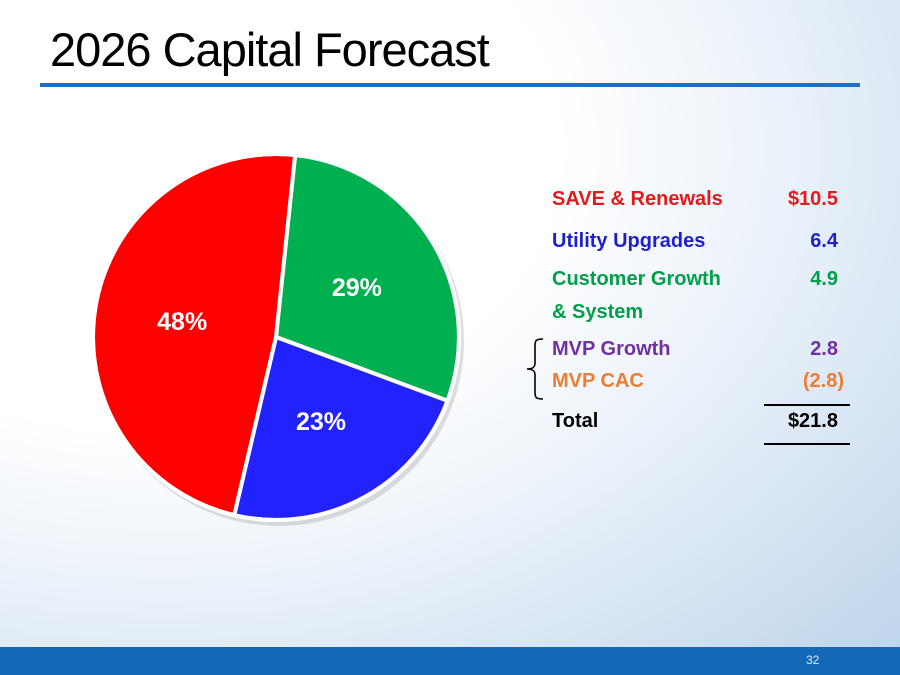 The height and width of the screenshot is (675, 900). Describe the element at coordinates (357, 288) in the screenshot. I see `pie-data-label: 29%` at that location.